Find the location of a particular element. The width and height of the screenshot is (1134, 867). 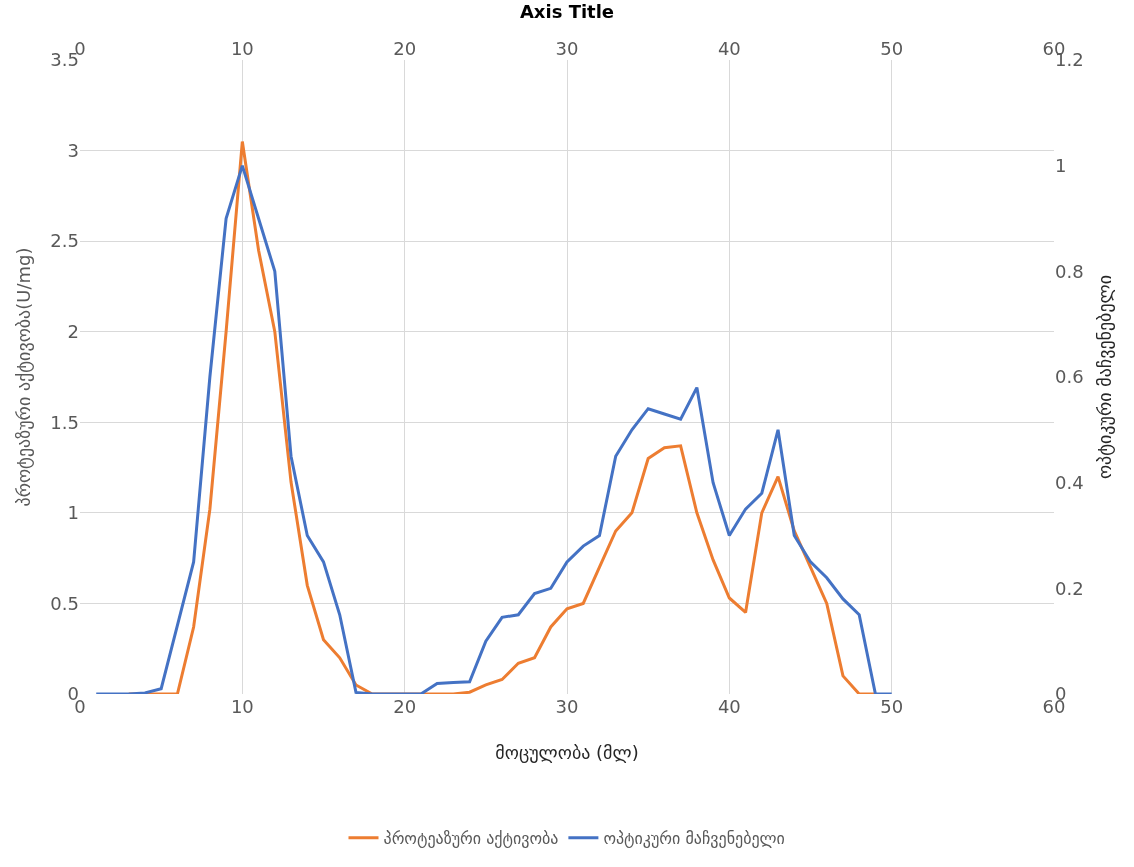

y2-axis-title: ოპტიკური მაჩვენებელი is located at coordinates (1104, 377).